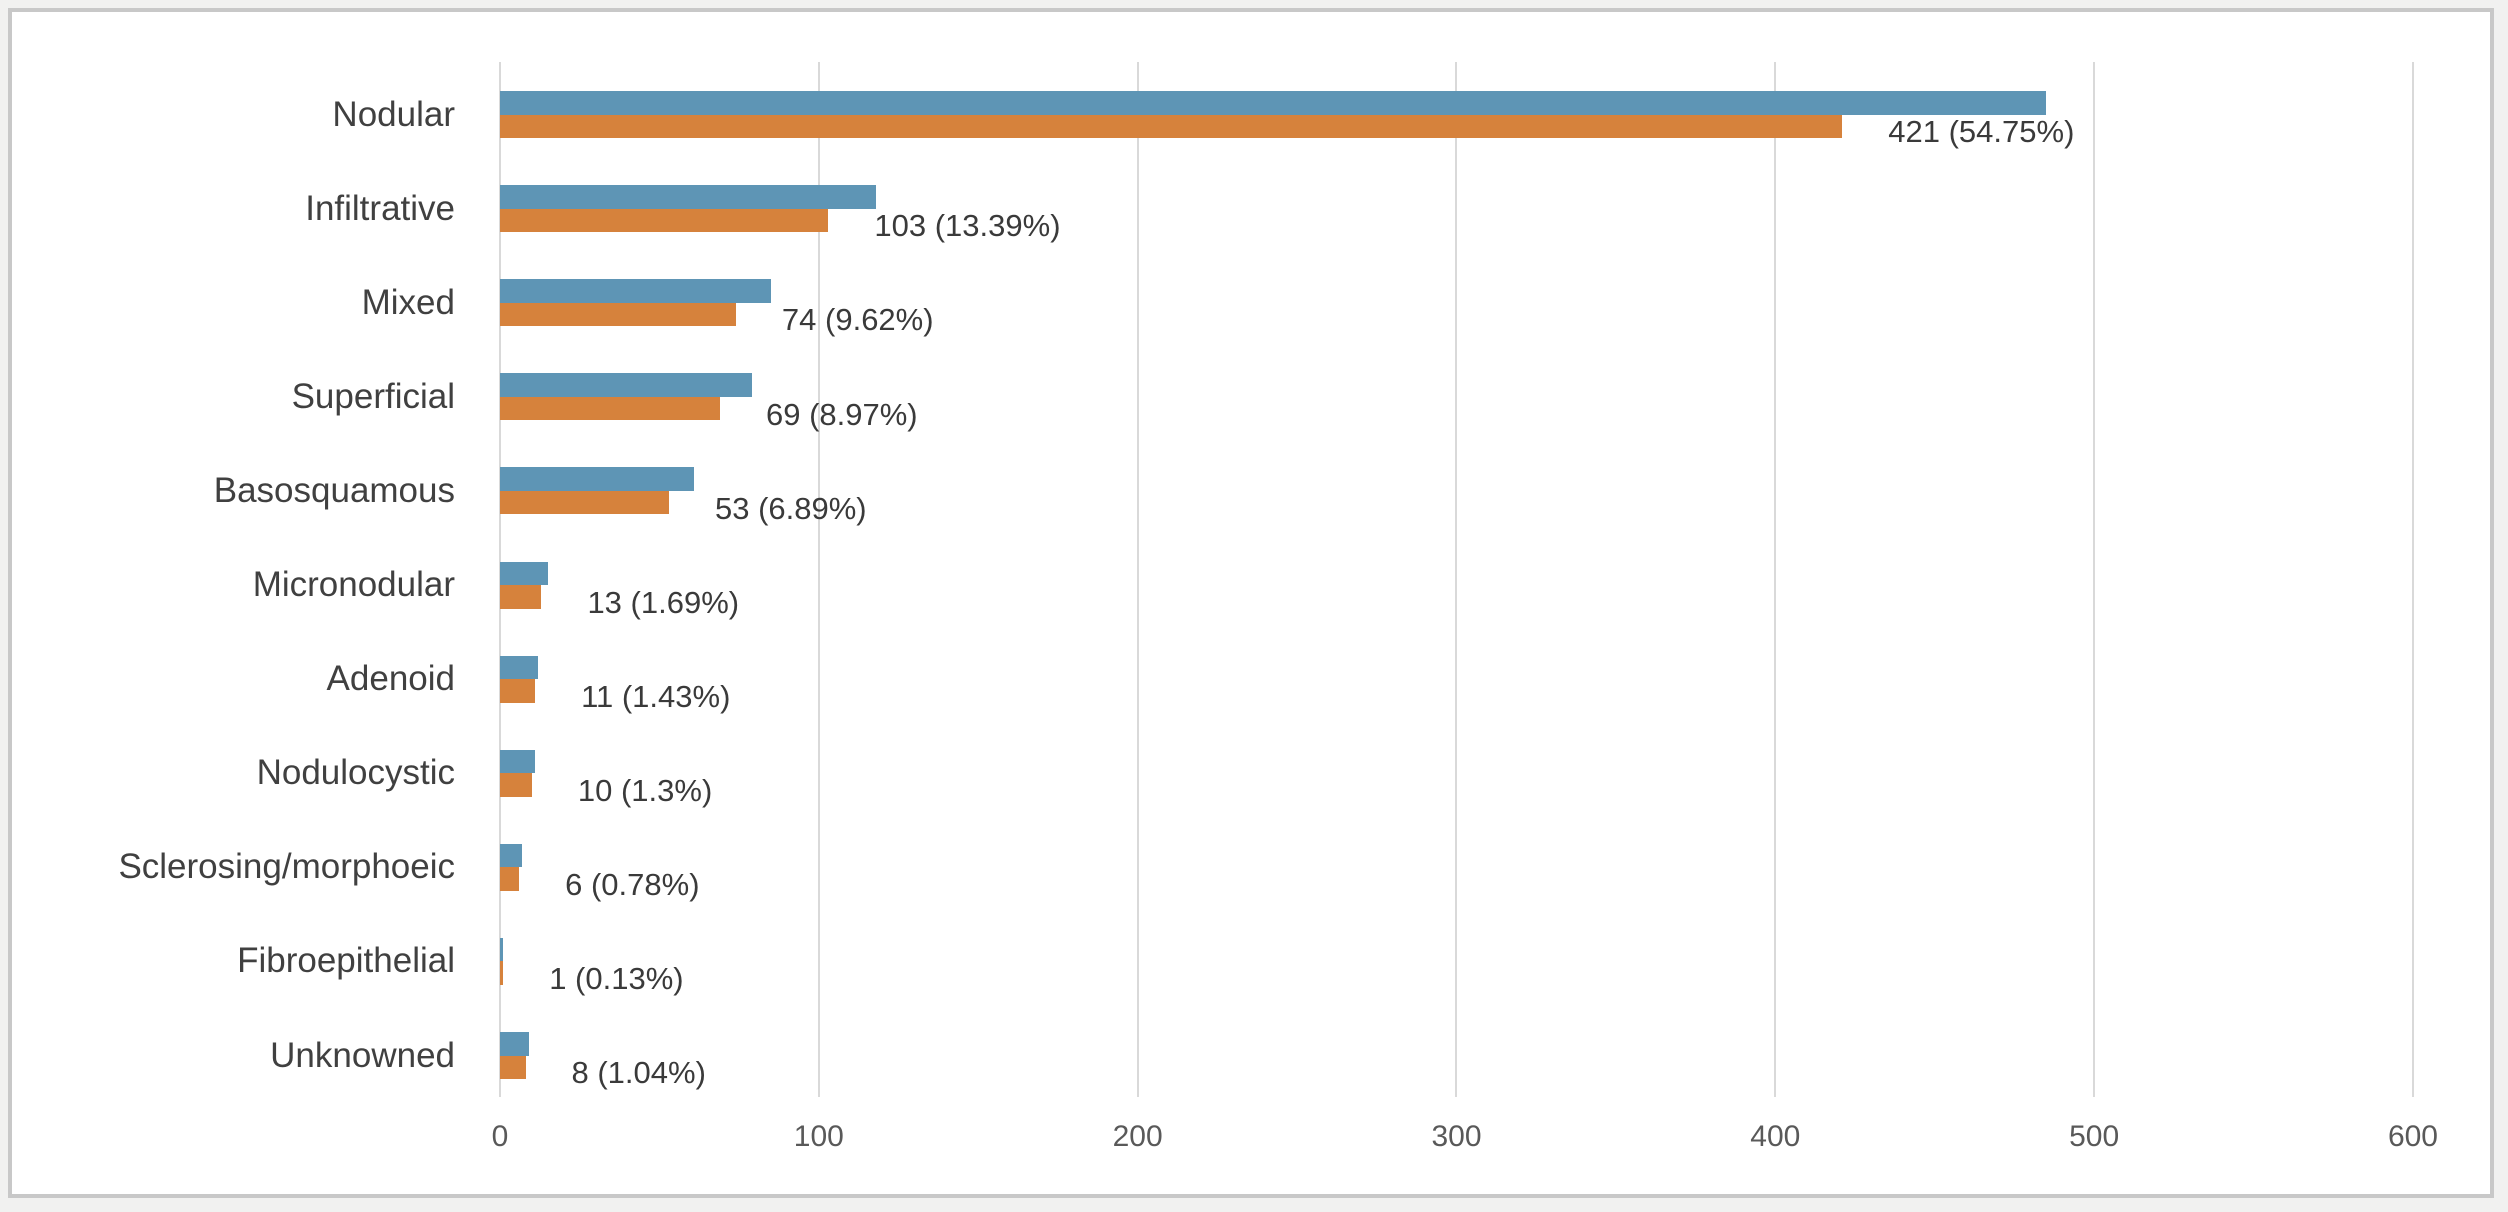 The image size is (2508, 1212). I want to click on category-label: Infiltrative, so click(380, 208).